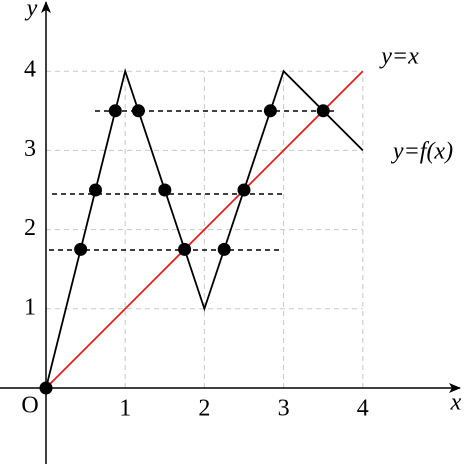  I want to click on y-tick-label: 2, so click(30, 228).